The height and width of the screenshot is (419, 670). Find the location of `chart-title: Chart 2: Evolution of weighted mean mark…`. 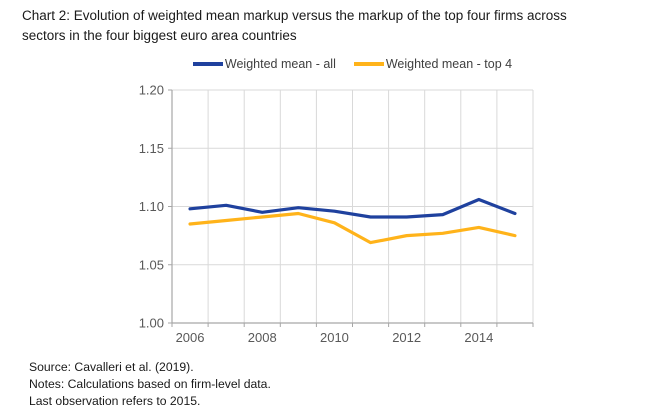

chart-title: Chart 2: Evolution of weighted mean mark… is located at coordinates (340, 25).